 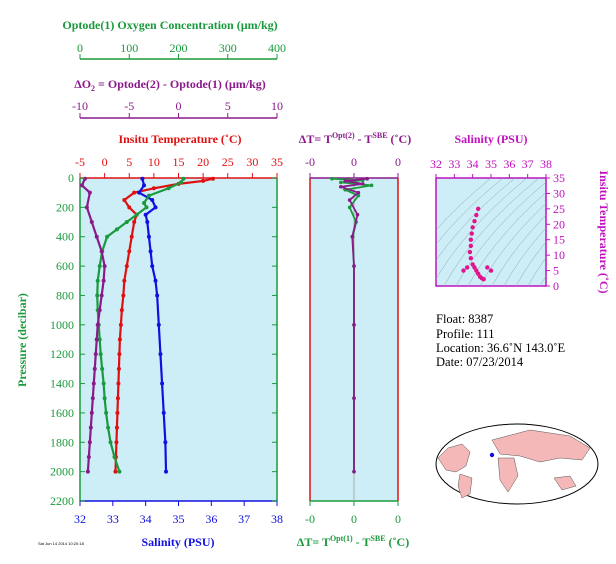 I want to click on oxygen-axis-tick-label: 300, so click(x=228, y=48).